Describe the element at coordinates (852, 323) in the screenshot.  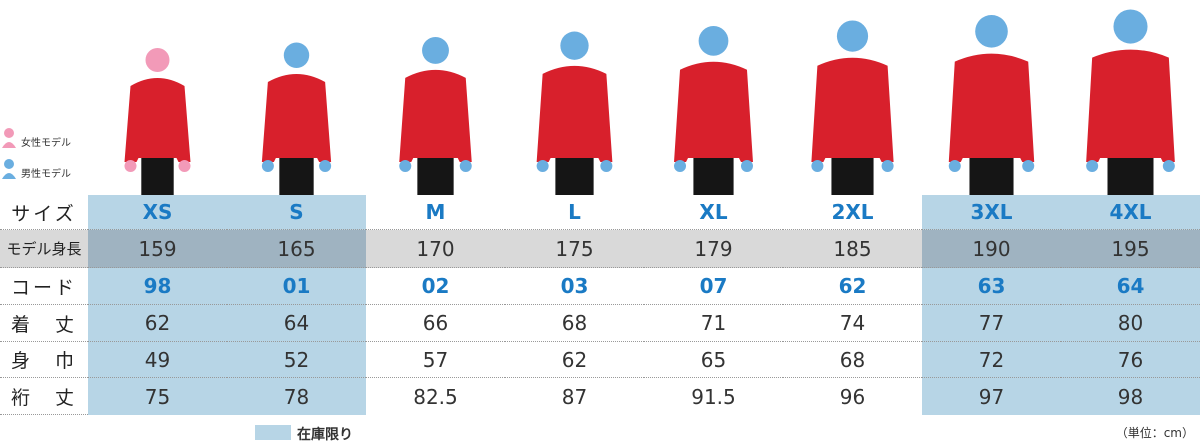
I see `table-cell: 74` at that location.